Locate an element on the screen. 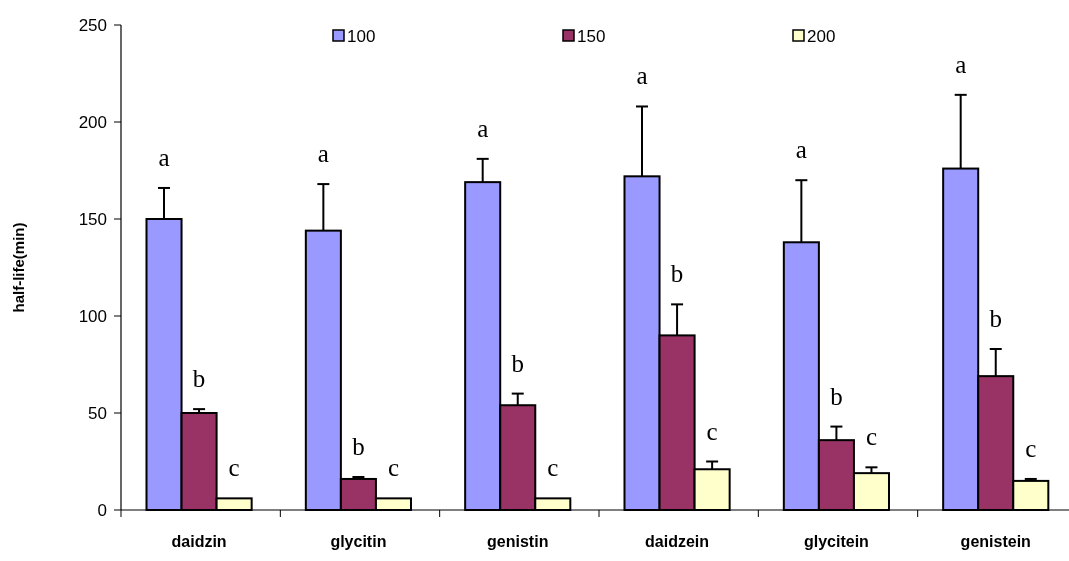 The image size is (1069, 561). y-tick-label: 100 is located at coordinates (92, 316).